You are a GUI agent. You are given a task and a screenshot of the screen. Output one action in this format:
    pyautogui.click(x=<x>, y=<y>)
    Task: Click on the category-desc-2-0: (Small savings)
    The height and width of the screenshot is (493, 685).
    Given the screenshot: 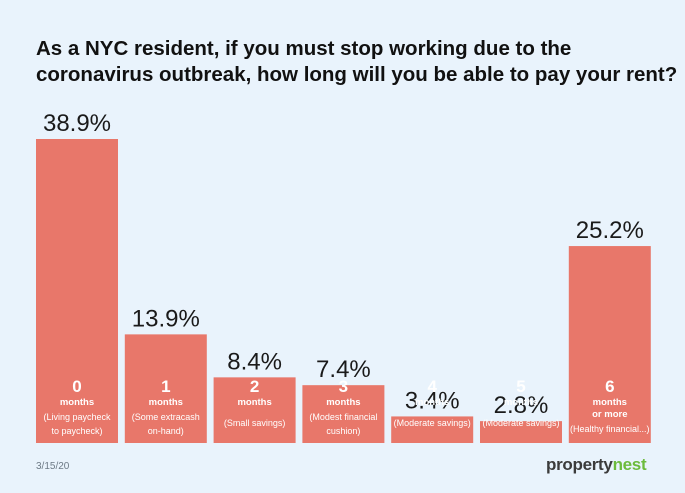 What is the action you would take?
    pyautogui.click(x=255, y=423)
    